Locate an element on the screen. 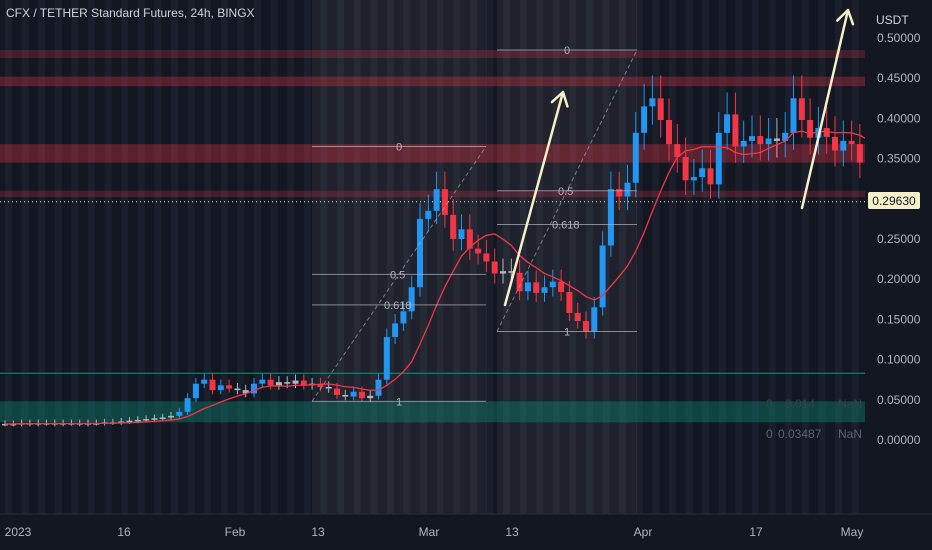  price-tick-label: 0.05000 is located at coordinates (899, 400).